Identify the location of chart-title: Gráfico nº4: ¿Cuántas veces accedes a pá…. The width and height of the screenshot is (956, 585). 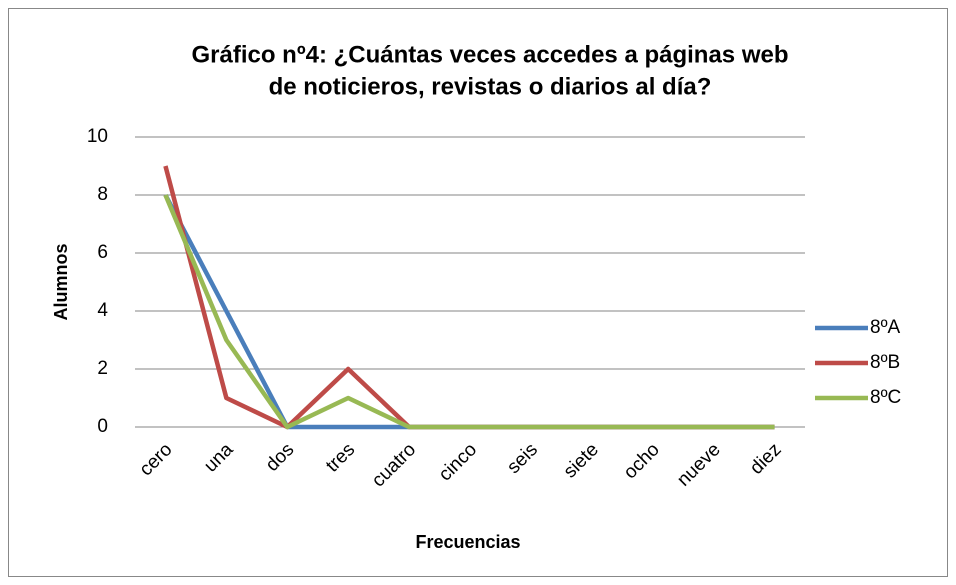
(489, 54).